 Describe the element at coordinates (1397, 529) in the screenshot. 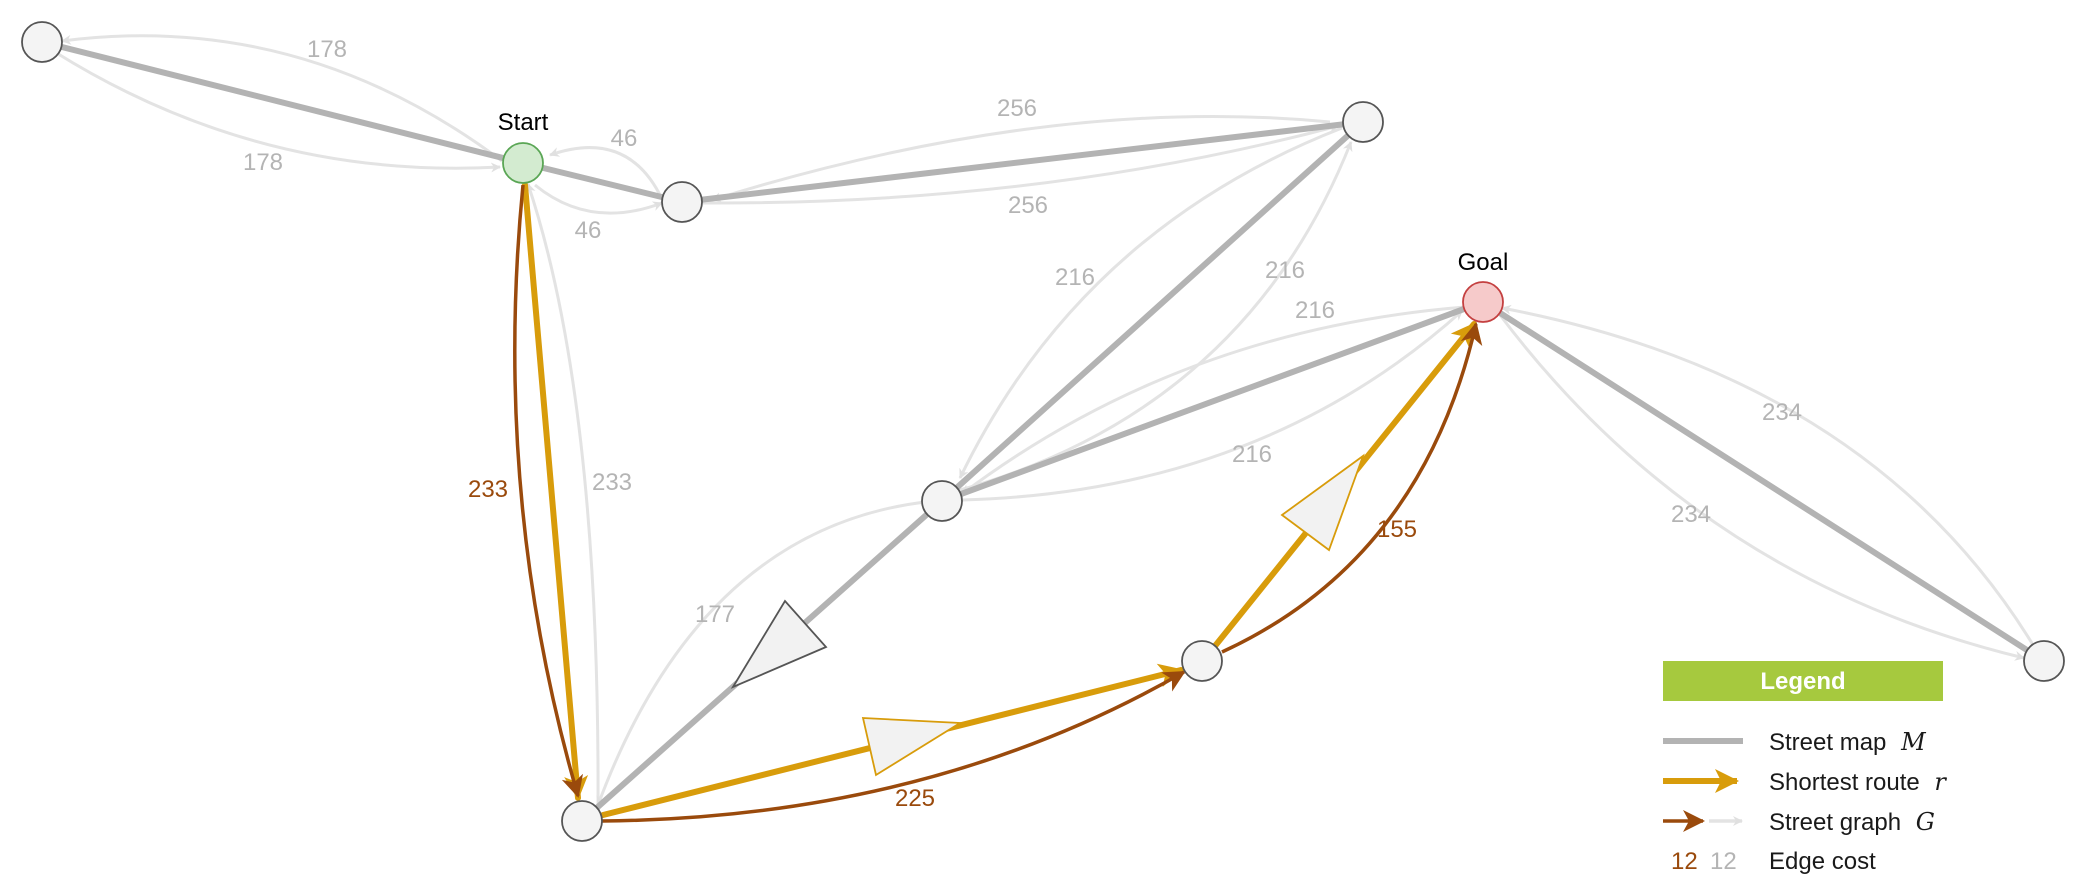

I see `edge-cost: 155` at that location.